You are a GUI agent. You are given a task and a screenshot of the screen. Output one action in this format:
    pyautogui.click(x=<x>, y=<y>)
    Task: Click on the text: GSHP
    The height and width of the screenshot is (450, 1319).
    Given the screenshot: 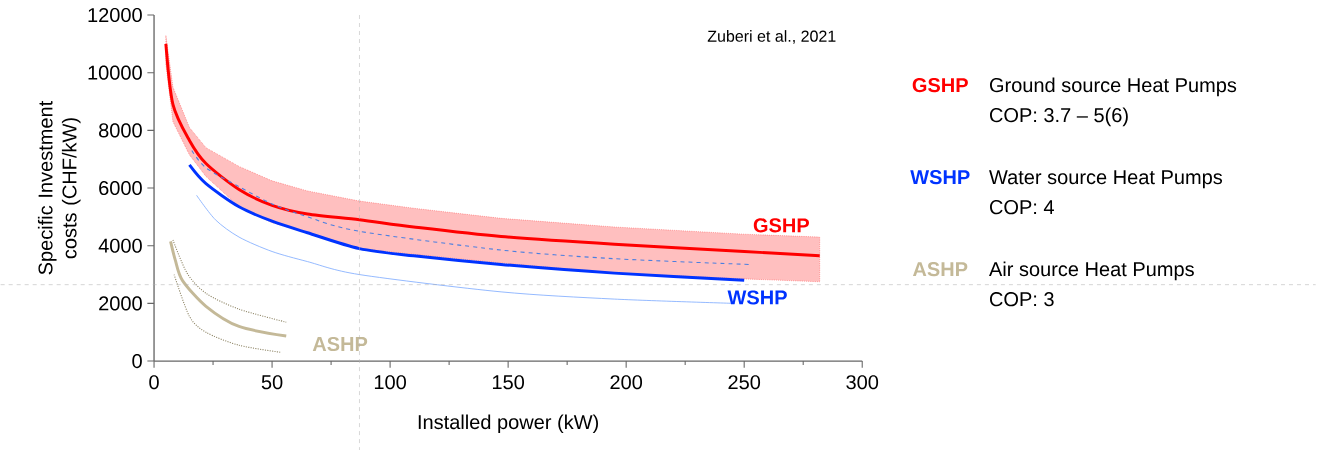 What is the action you would take?
    pyautogui.click(x=940, y=85)
    